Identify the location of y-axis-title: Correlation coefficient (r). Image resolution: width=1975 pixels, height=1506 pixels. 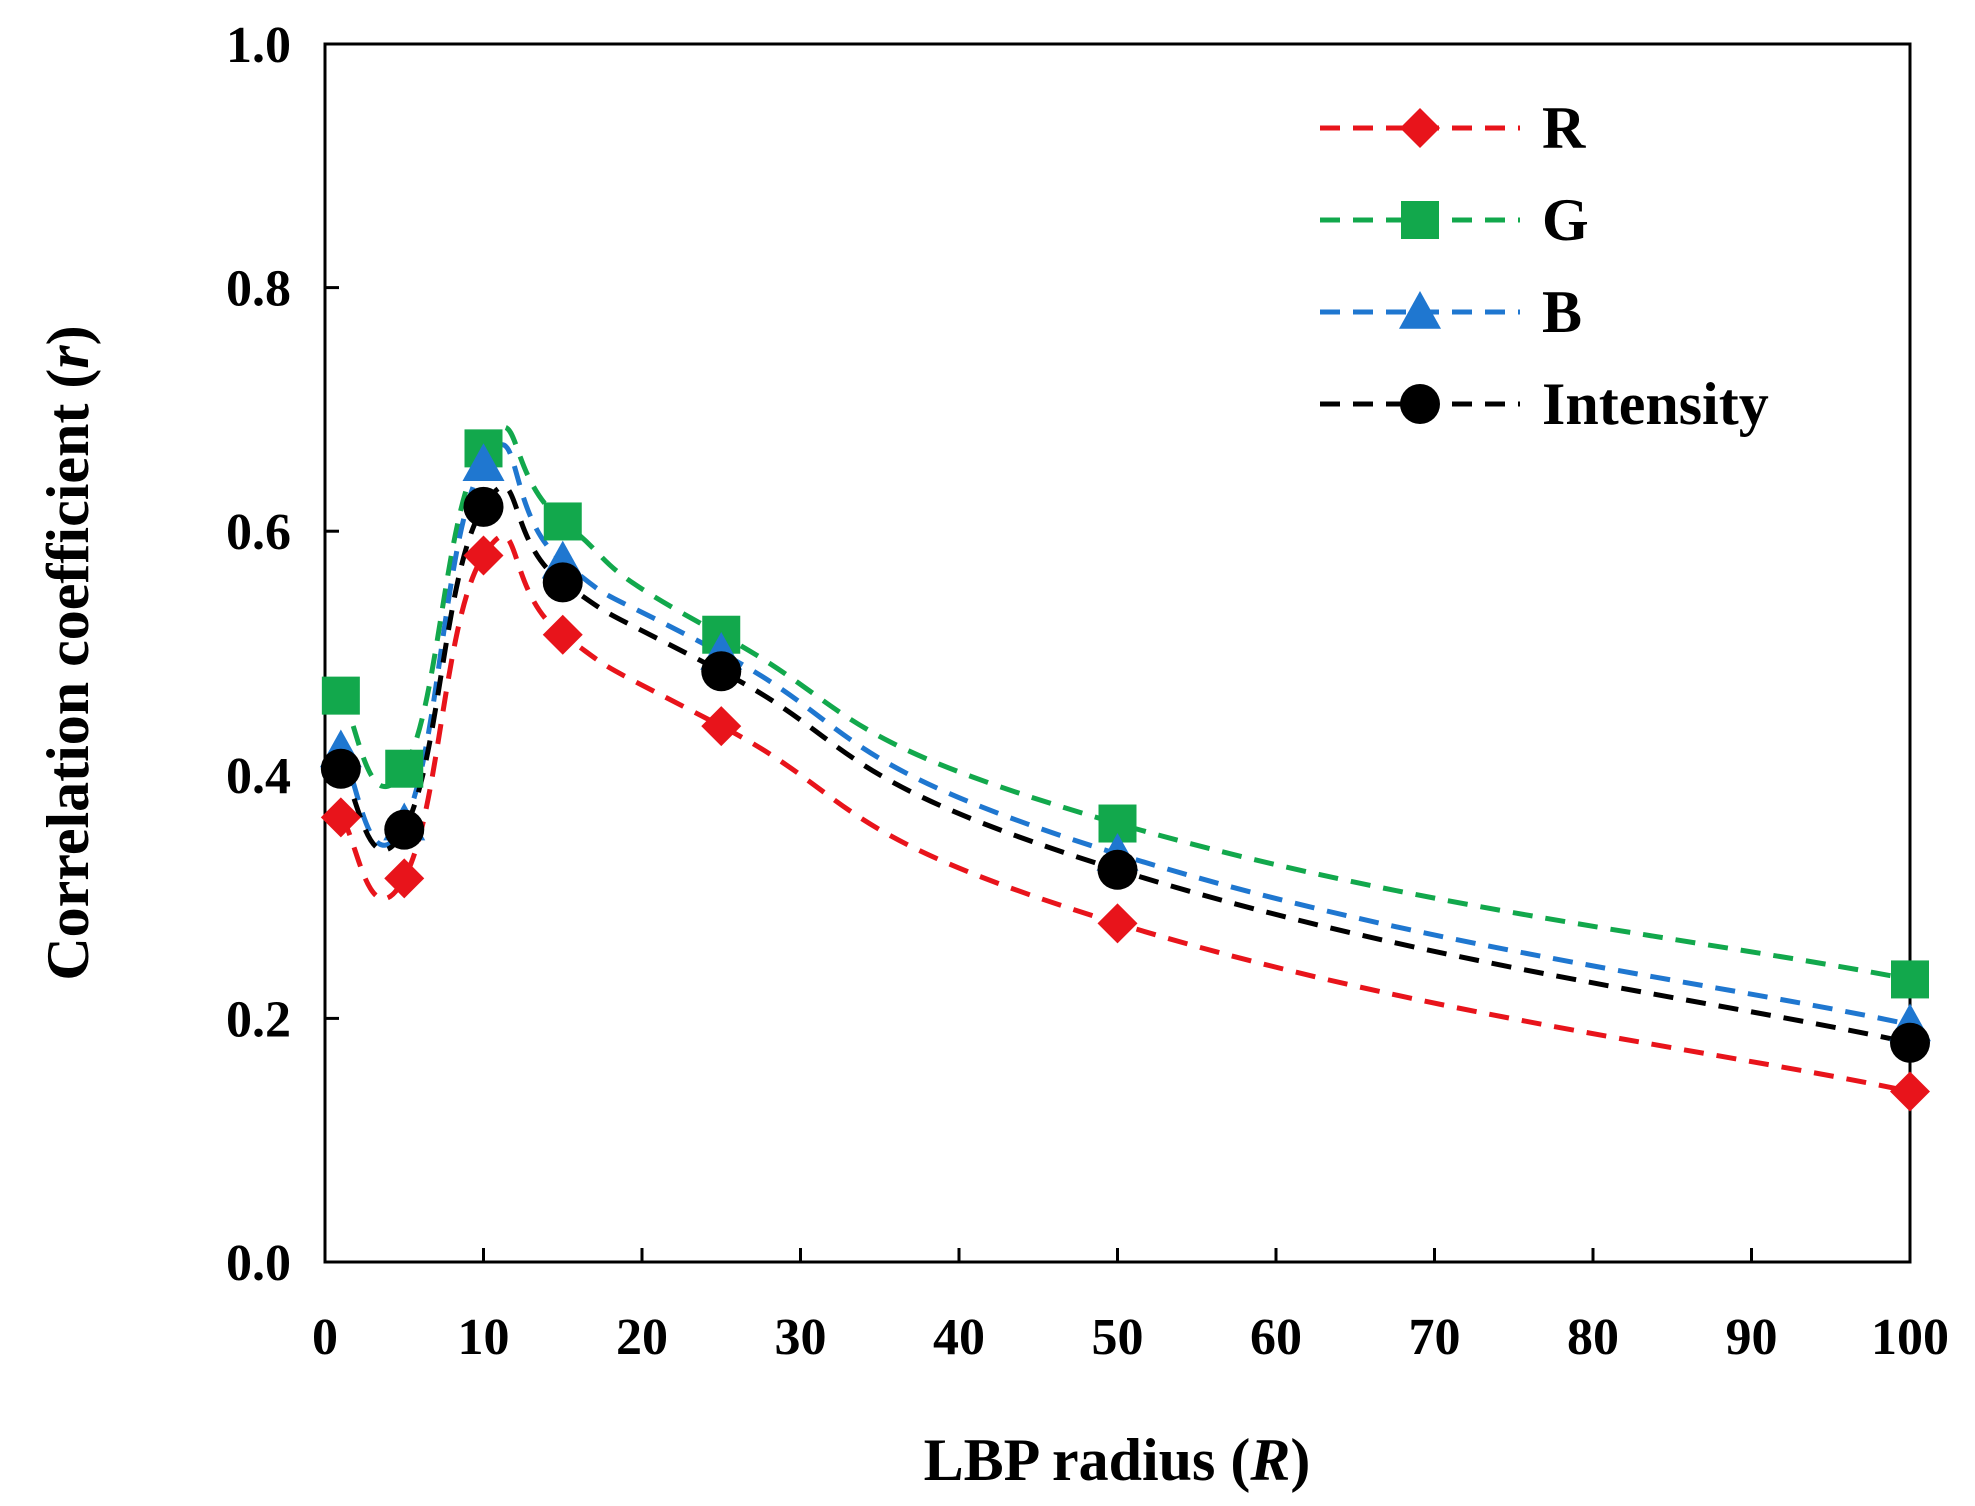
(68, 652).